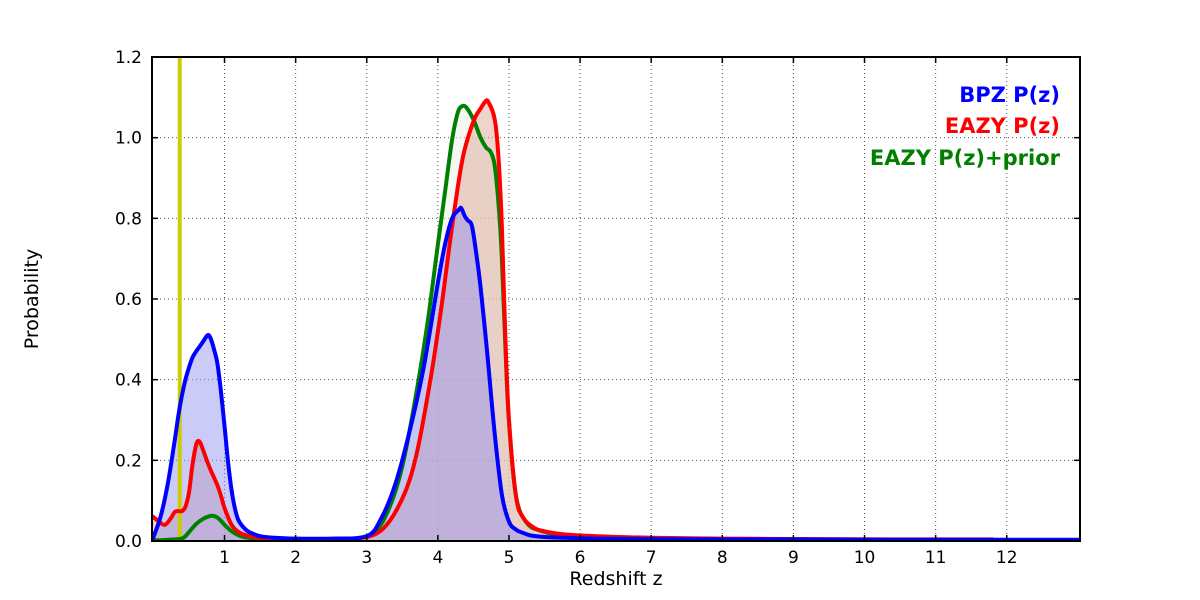 The image size is (1200, 600). I want to click on x-tick-label: 9, so click(793, 558).